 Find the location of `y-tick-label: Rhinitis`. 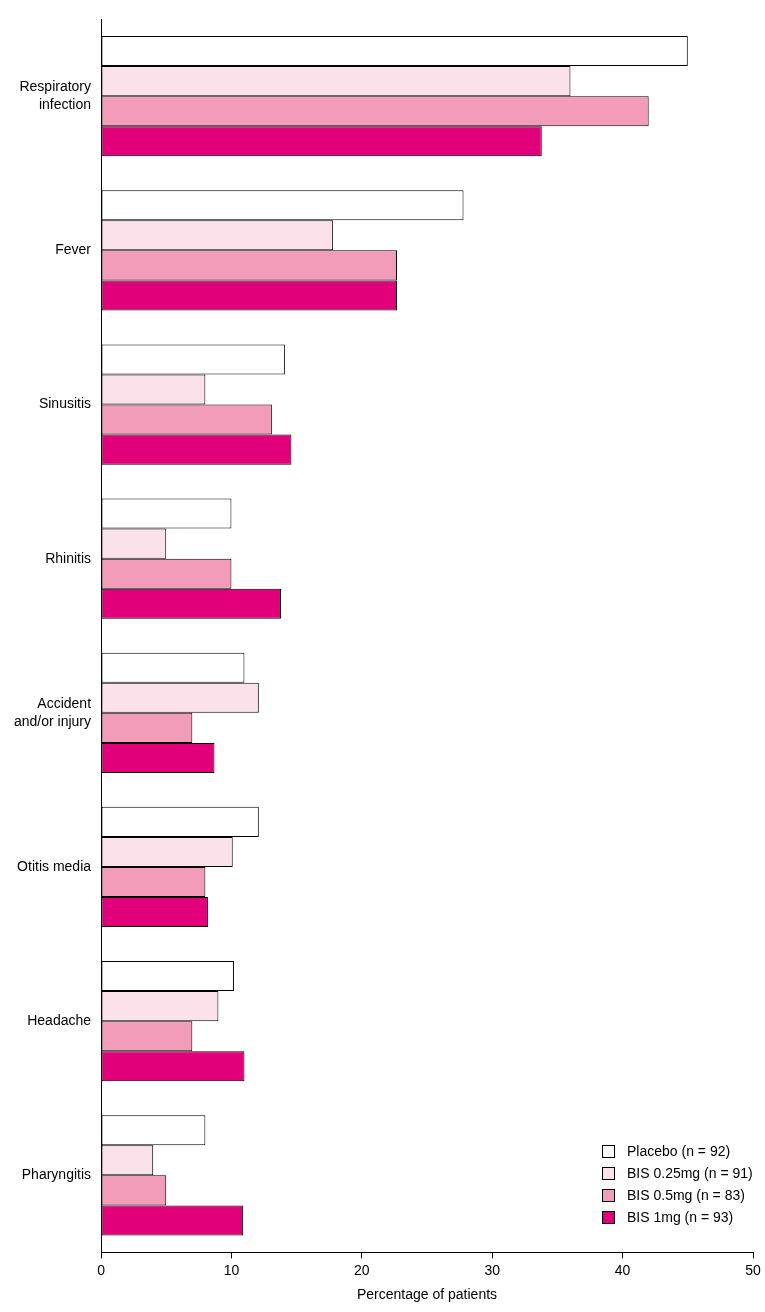

y-tick-label: Rhinitis is located at coordinates (68, 557).